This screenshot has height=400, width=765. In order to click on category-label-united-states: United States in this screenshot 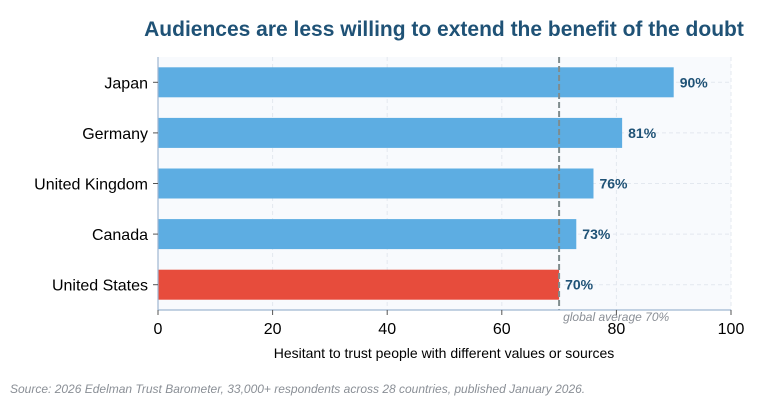, I will do `click(100, 286)`.